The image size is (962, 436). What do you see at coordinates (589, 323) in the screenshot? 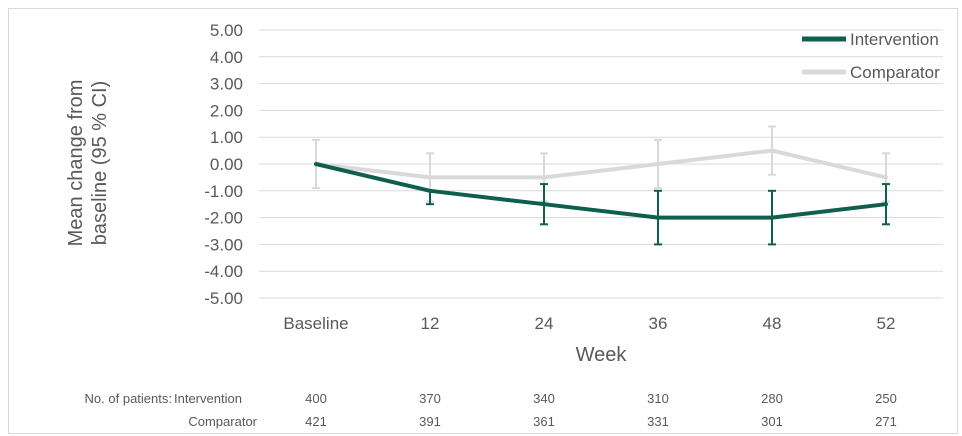
I see `x-axis-ticks: Baseline 12 24 36 48 52` at bounding box center [589, 323].